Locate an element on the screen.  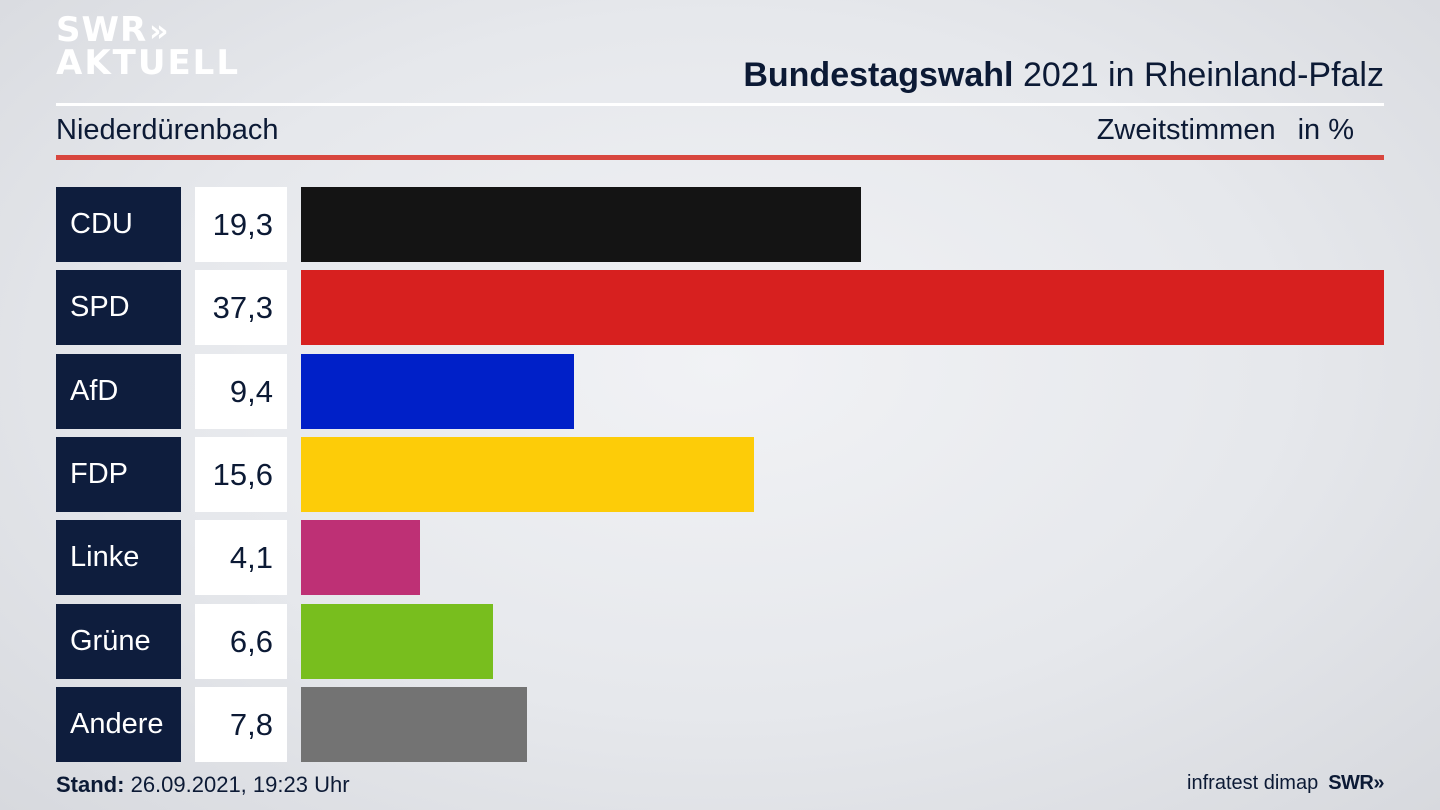
party-label: SPD is located at coordinates (118, 307).